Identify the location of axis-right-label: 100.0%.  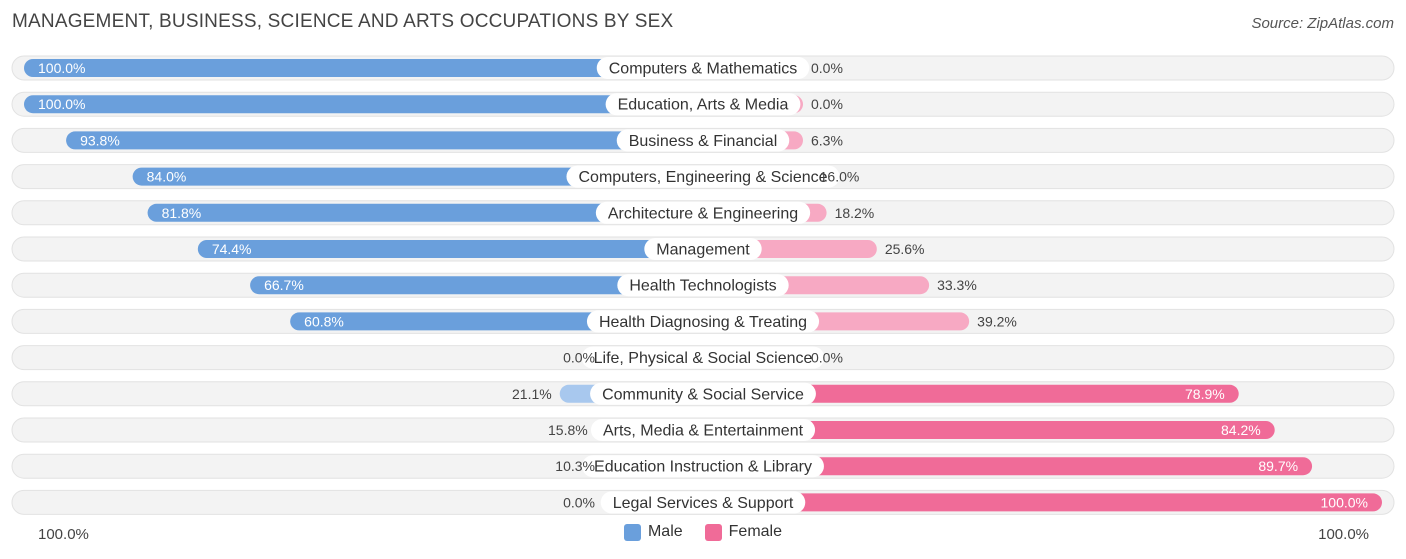
(1343, 534).